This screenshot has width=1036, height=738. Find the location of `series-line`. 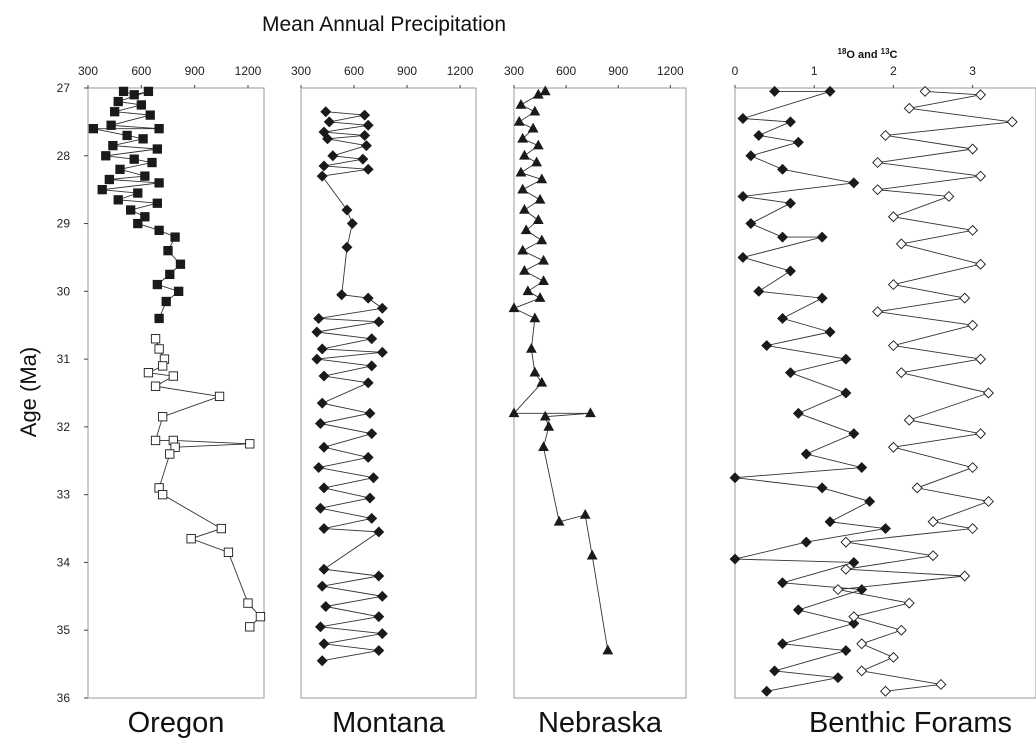

series-line is located at coordinates (137, 204).